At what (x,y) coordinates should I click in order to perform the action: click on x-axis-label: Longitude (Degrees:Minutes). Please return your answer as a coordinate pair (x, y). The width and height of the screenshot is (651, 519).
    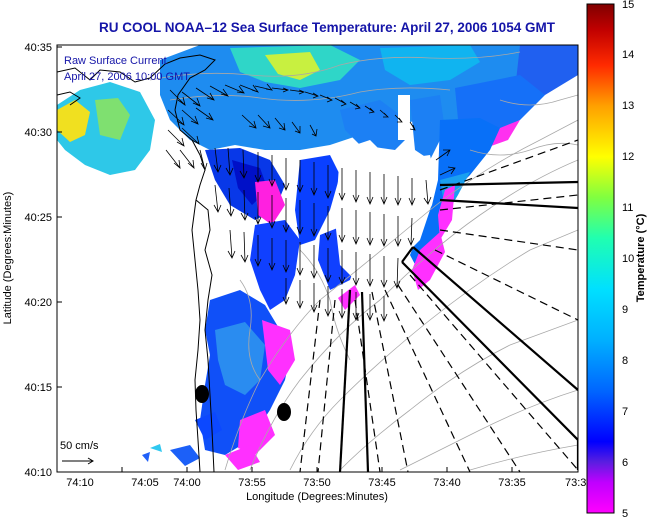
    Looking at the image, I should click on (317, 497).